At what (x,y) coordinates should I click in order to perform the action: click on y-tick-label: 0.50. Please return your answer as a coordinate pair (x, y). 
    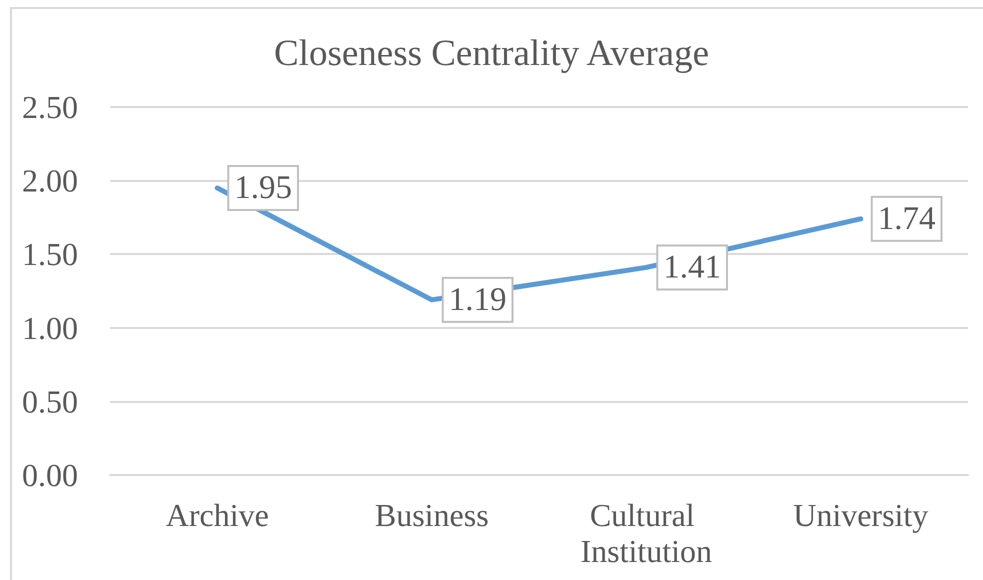
    Looking at the image, I should click on (50, 401).